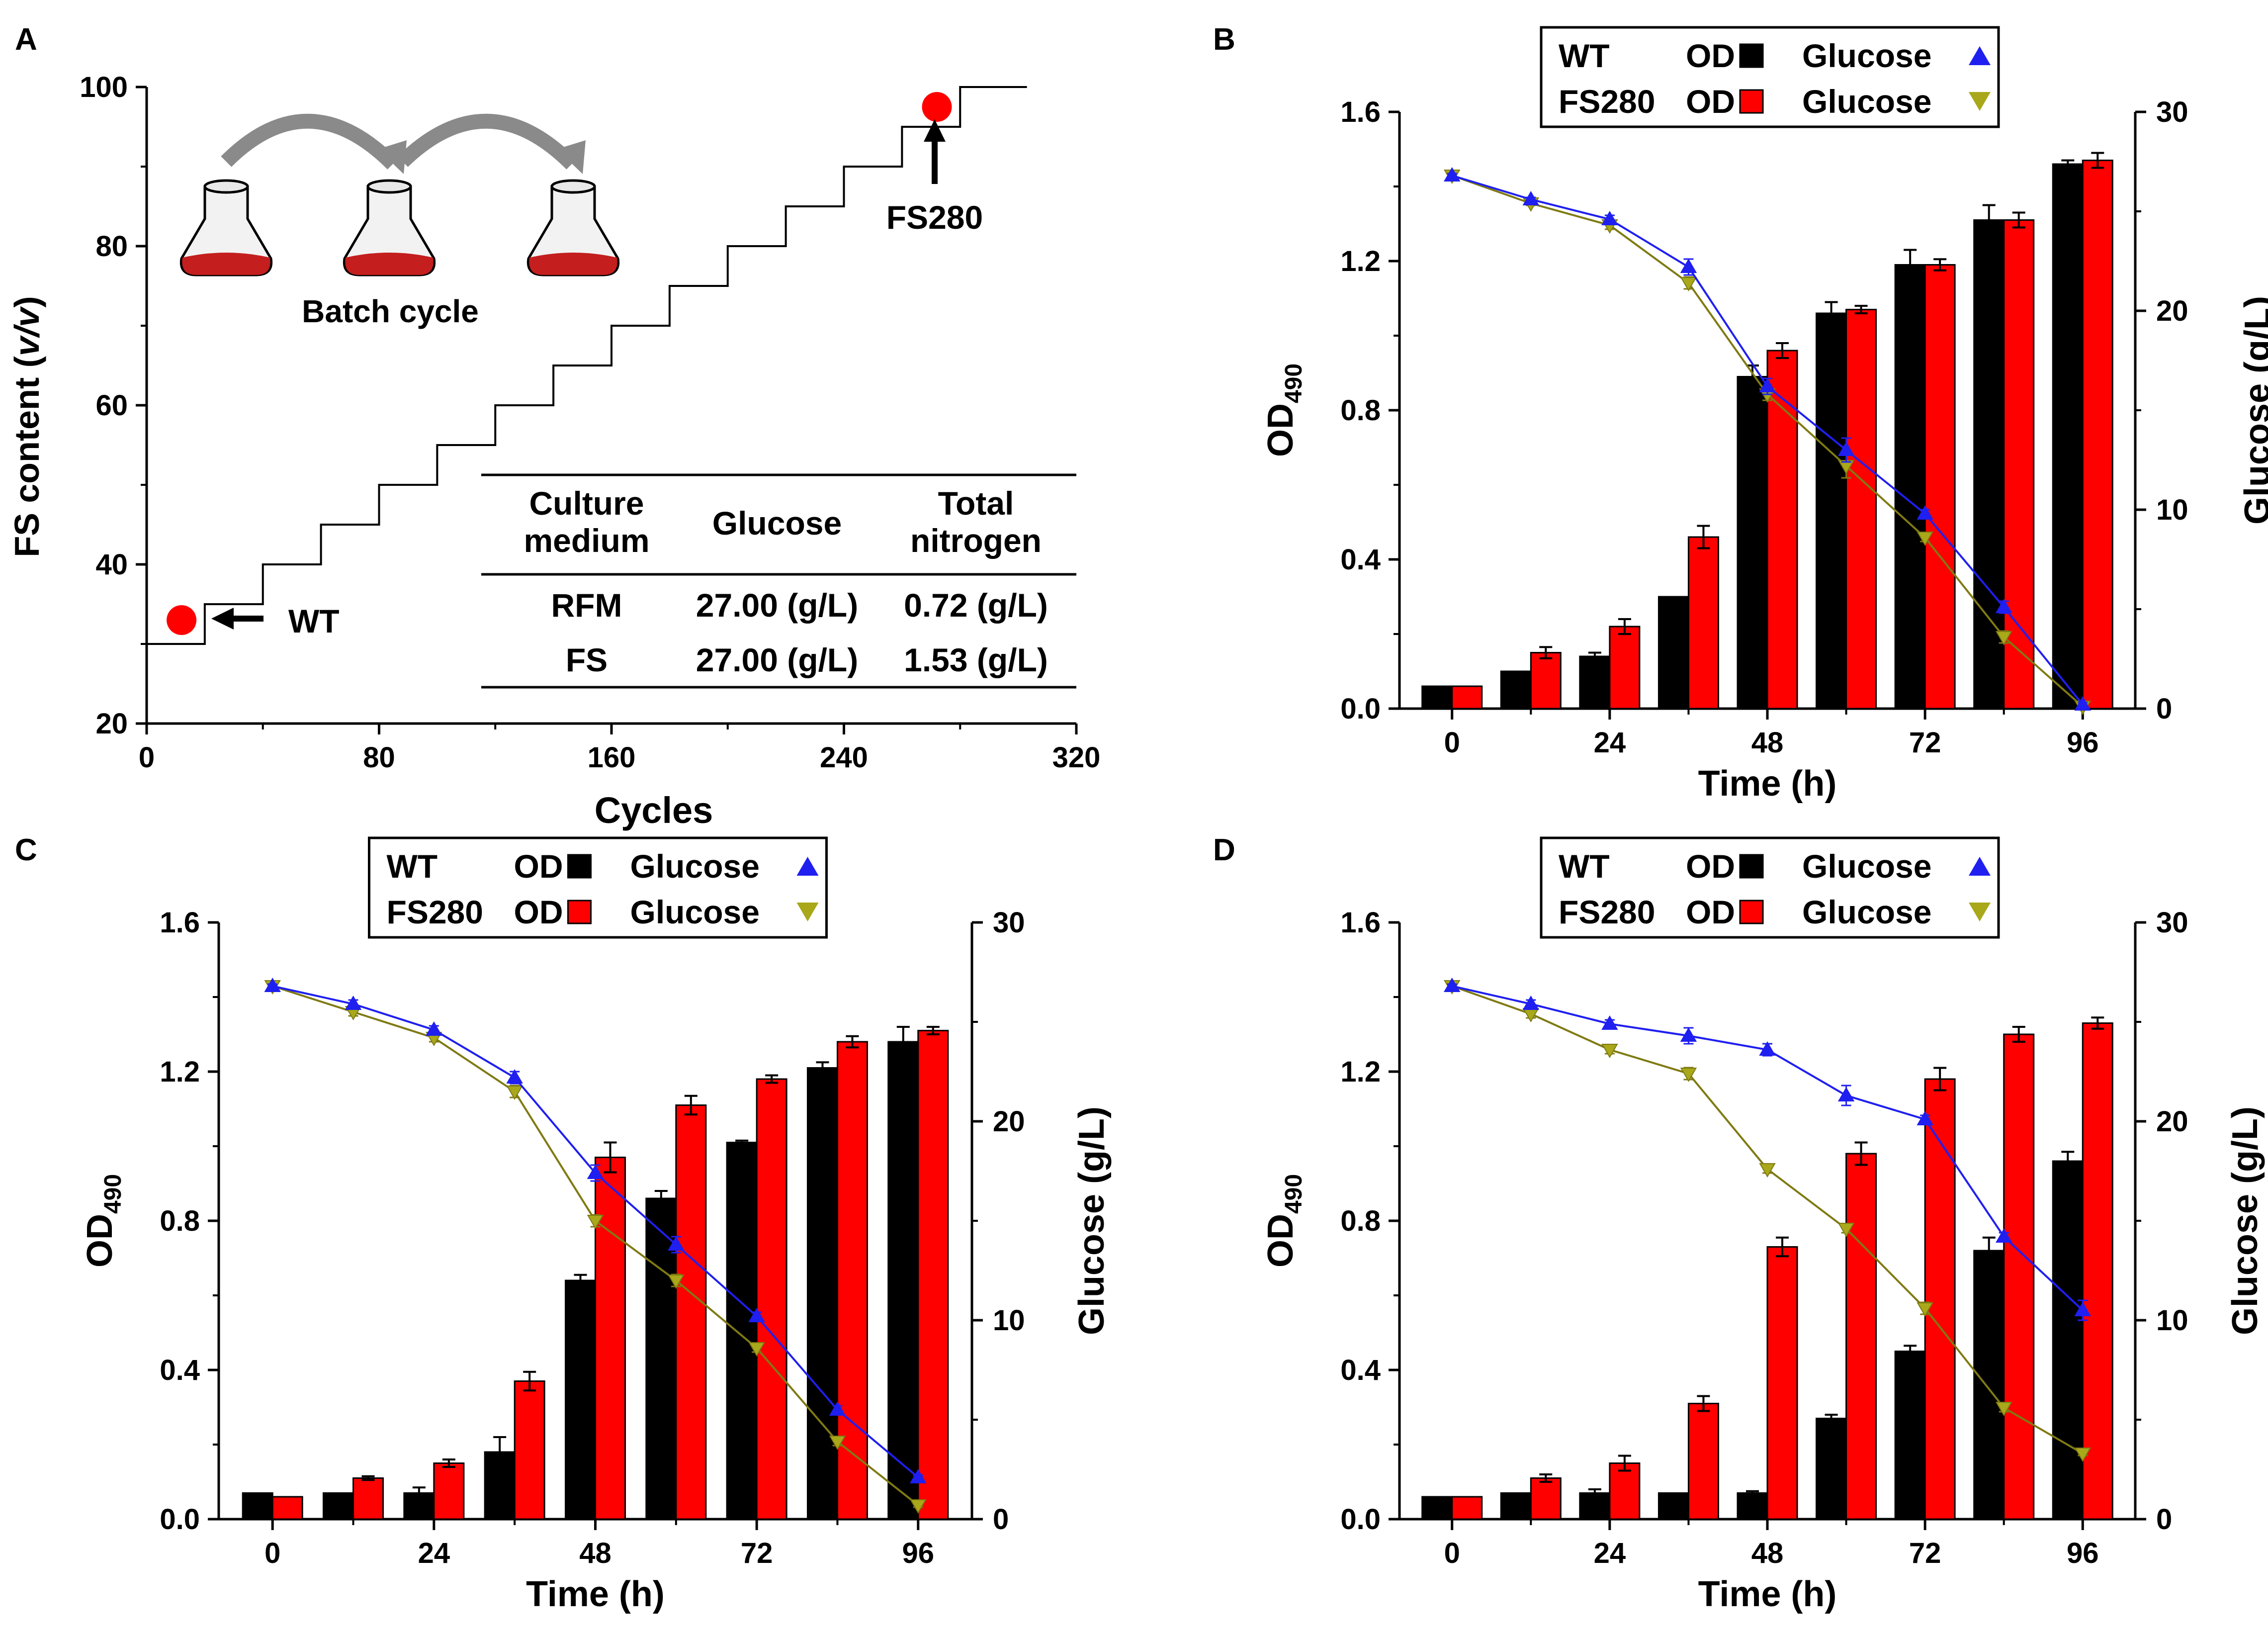 This screenshot has height=1637, width=2268. I want to click on x-tick-label: 72, so click(757, 1553).